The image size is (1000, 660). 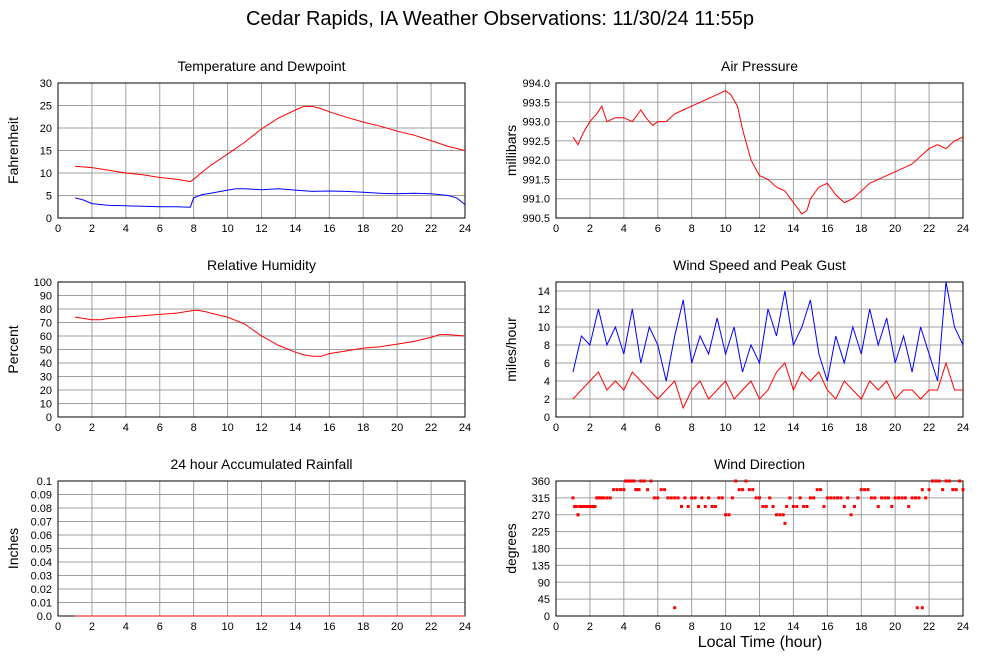 I want to click on temp-ytick: 15, so click(x=46, y=152).